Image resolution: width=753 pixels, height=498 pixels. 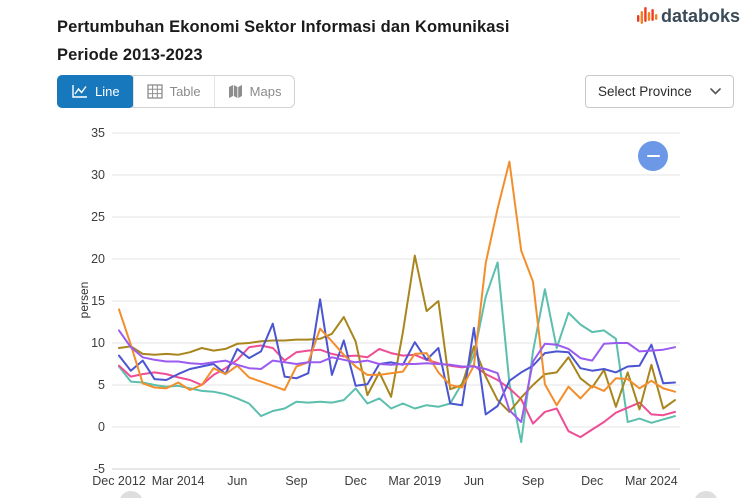 I want to click on view-tabs: Line Table Maps, so click(x=176, y=91).